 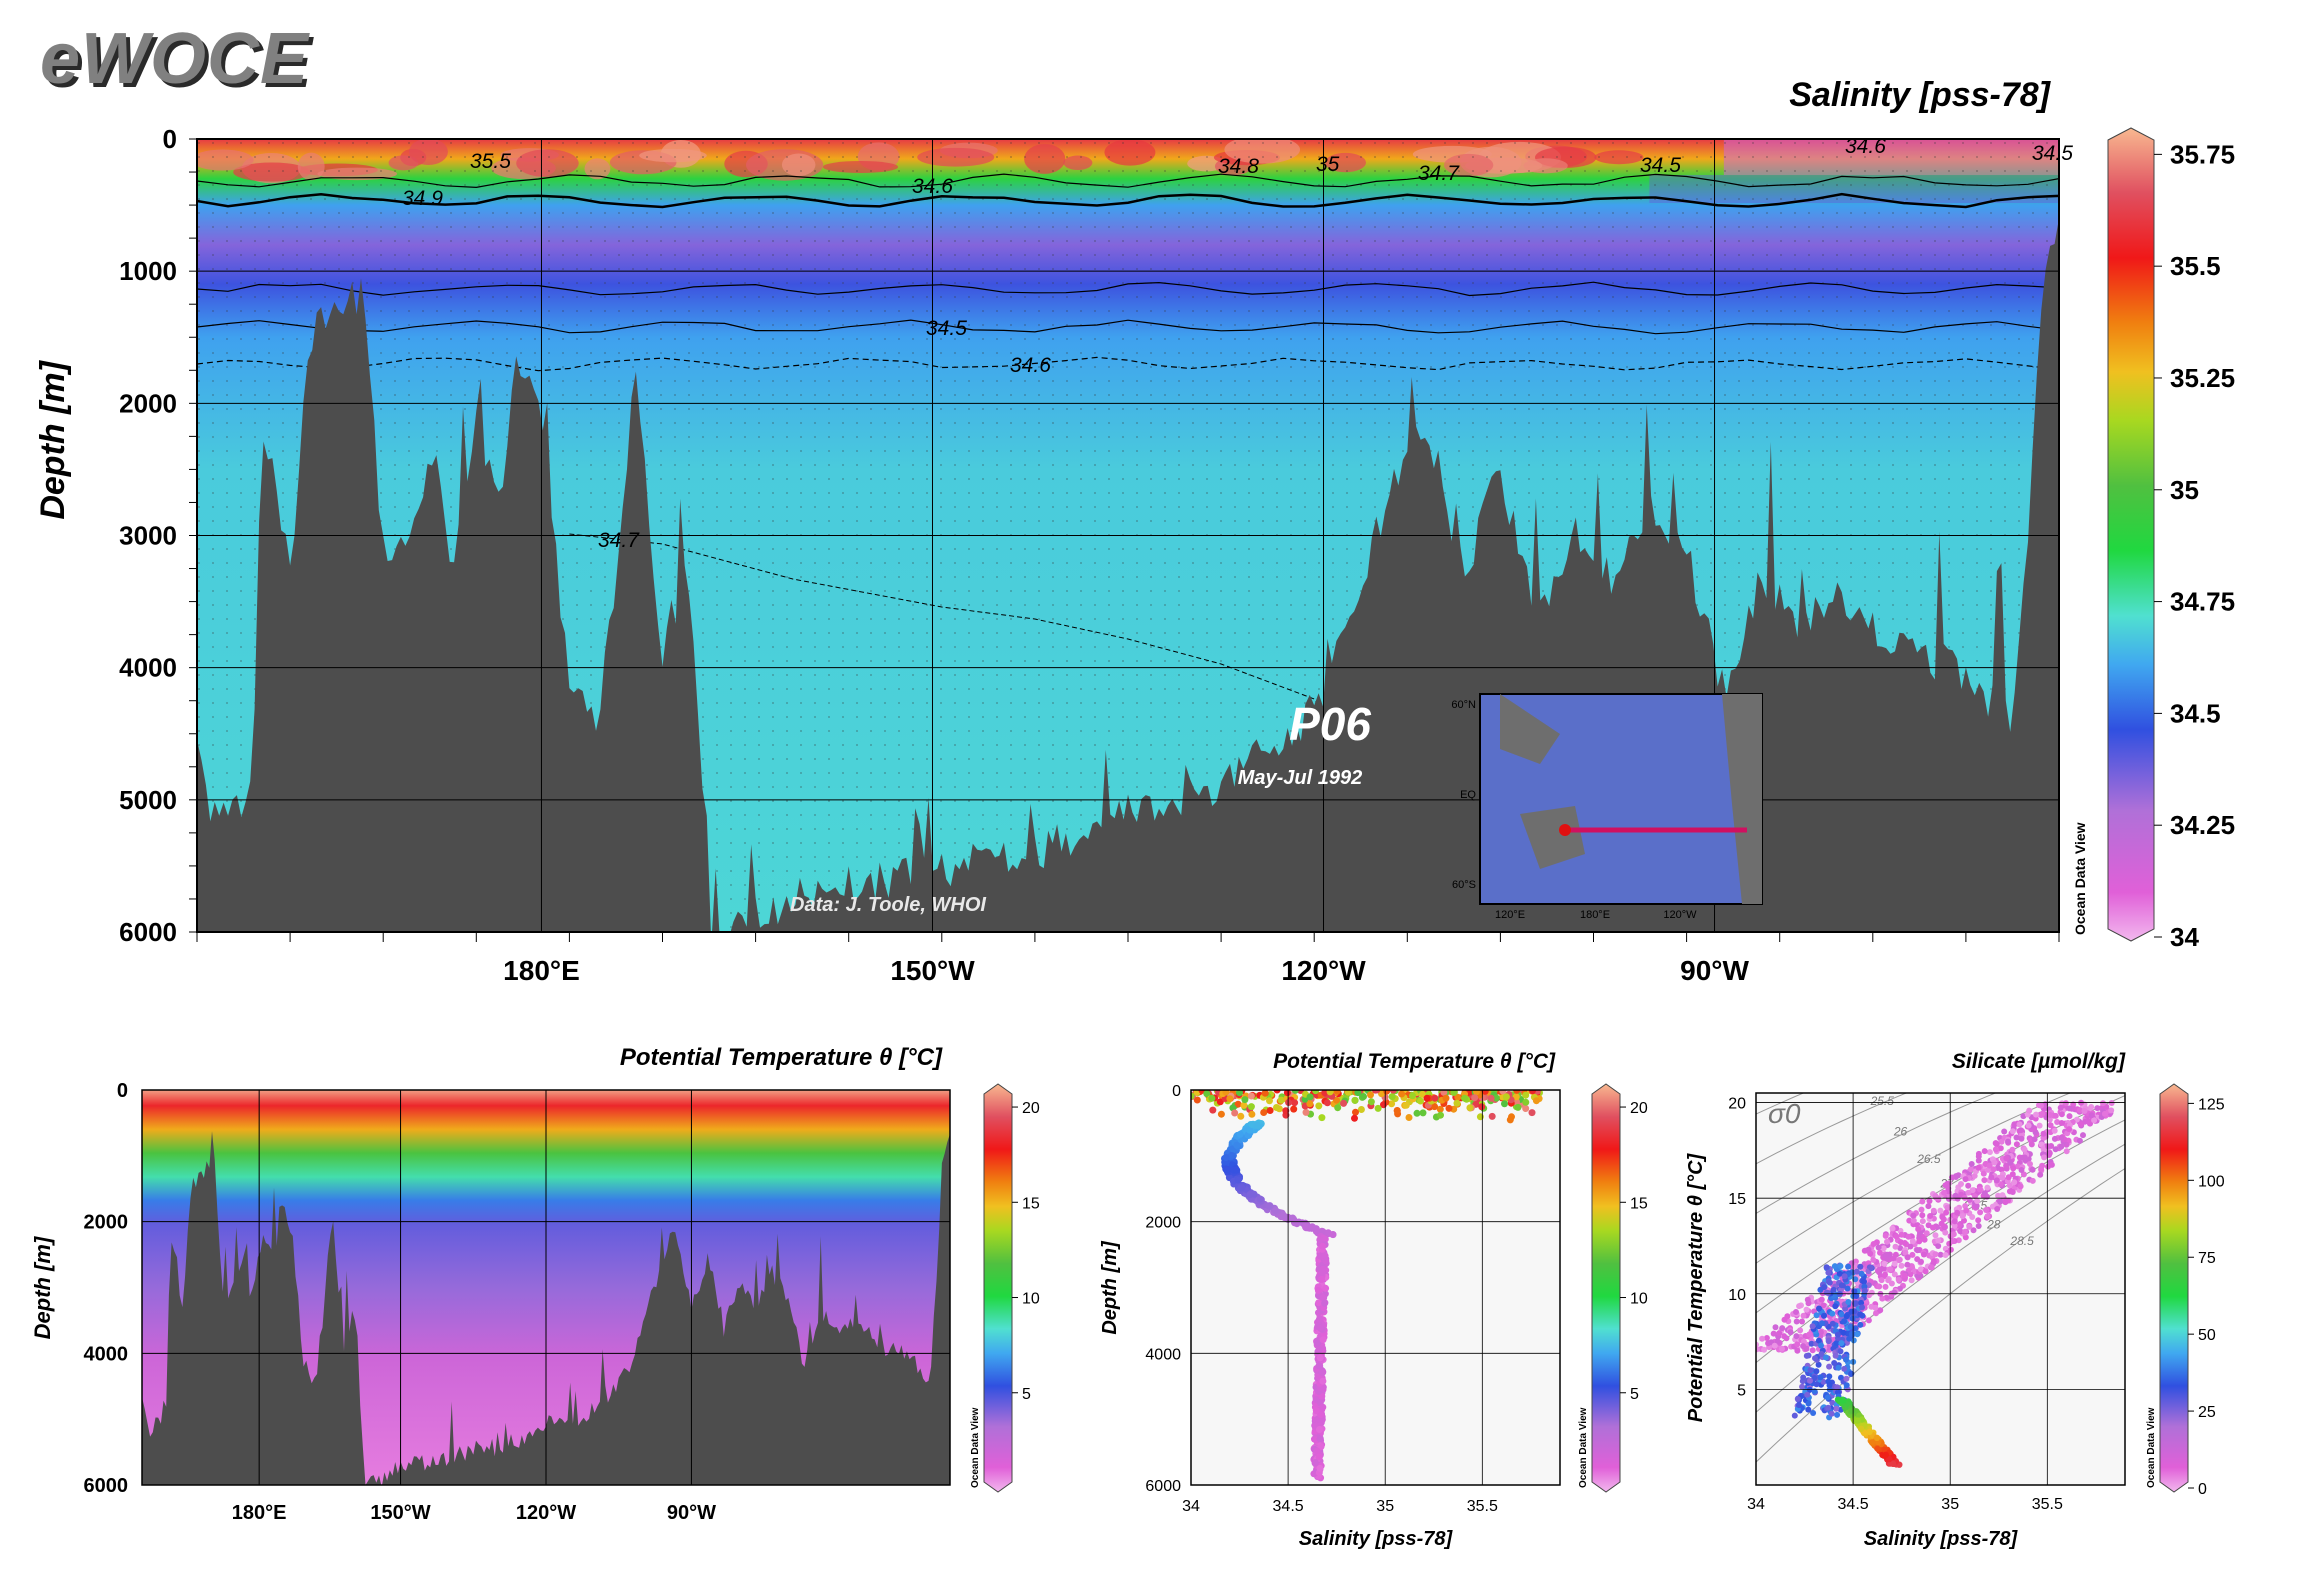 What do you see at coordinates (2021, 1241) in the screenshot?
I see `isopycnal-label: 28.5` at bounding box center [2021, 1241].